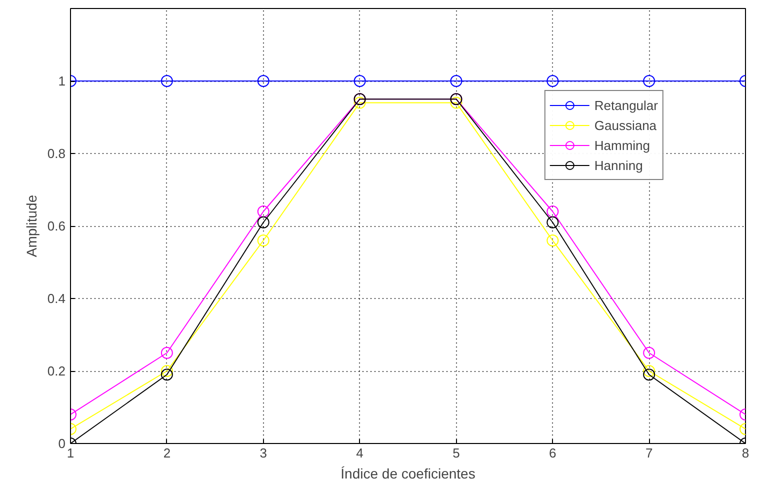 The image size is (775, 498). I want to click on y-tick-label: 0.6, so click(56, 226).